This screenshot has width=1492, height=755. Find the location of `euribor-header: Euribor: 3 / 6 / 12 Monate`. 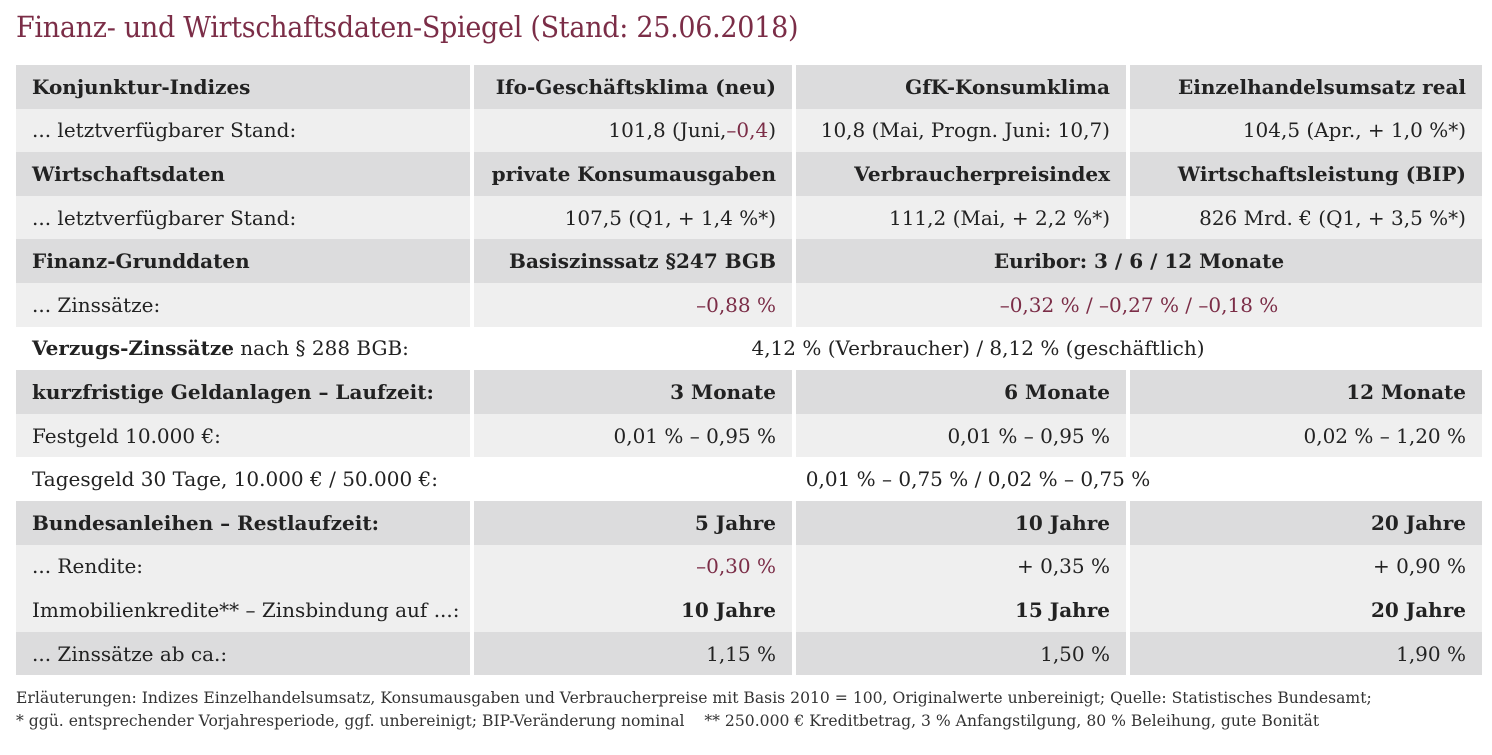

euribor-header: Euribor: 3 / 6 / 12 Monate is located at coordinates (1139, 261).